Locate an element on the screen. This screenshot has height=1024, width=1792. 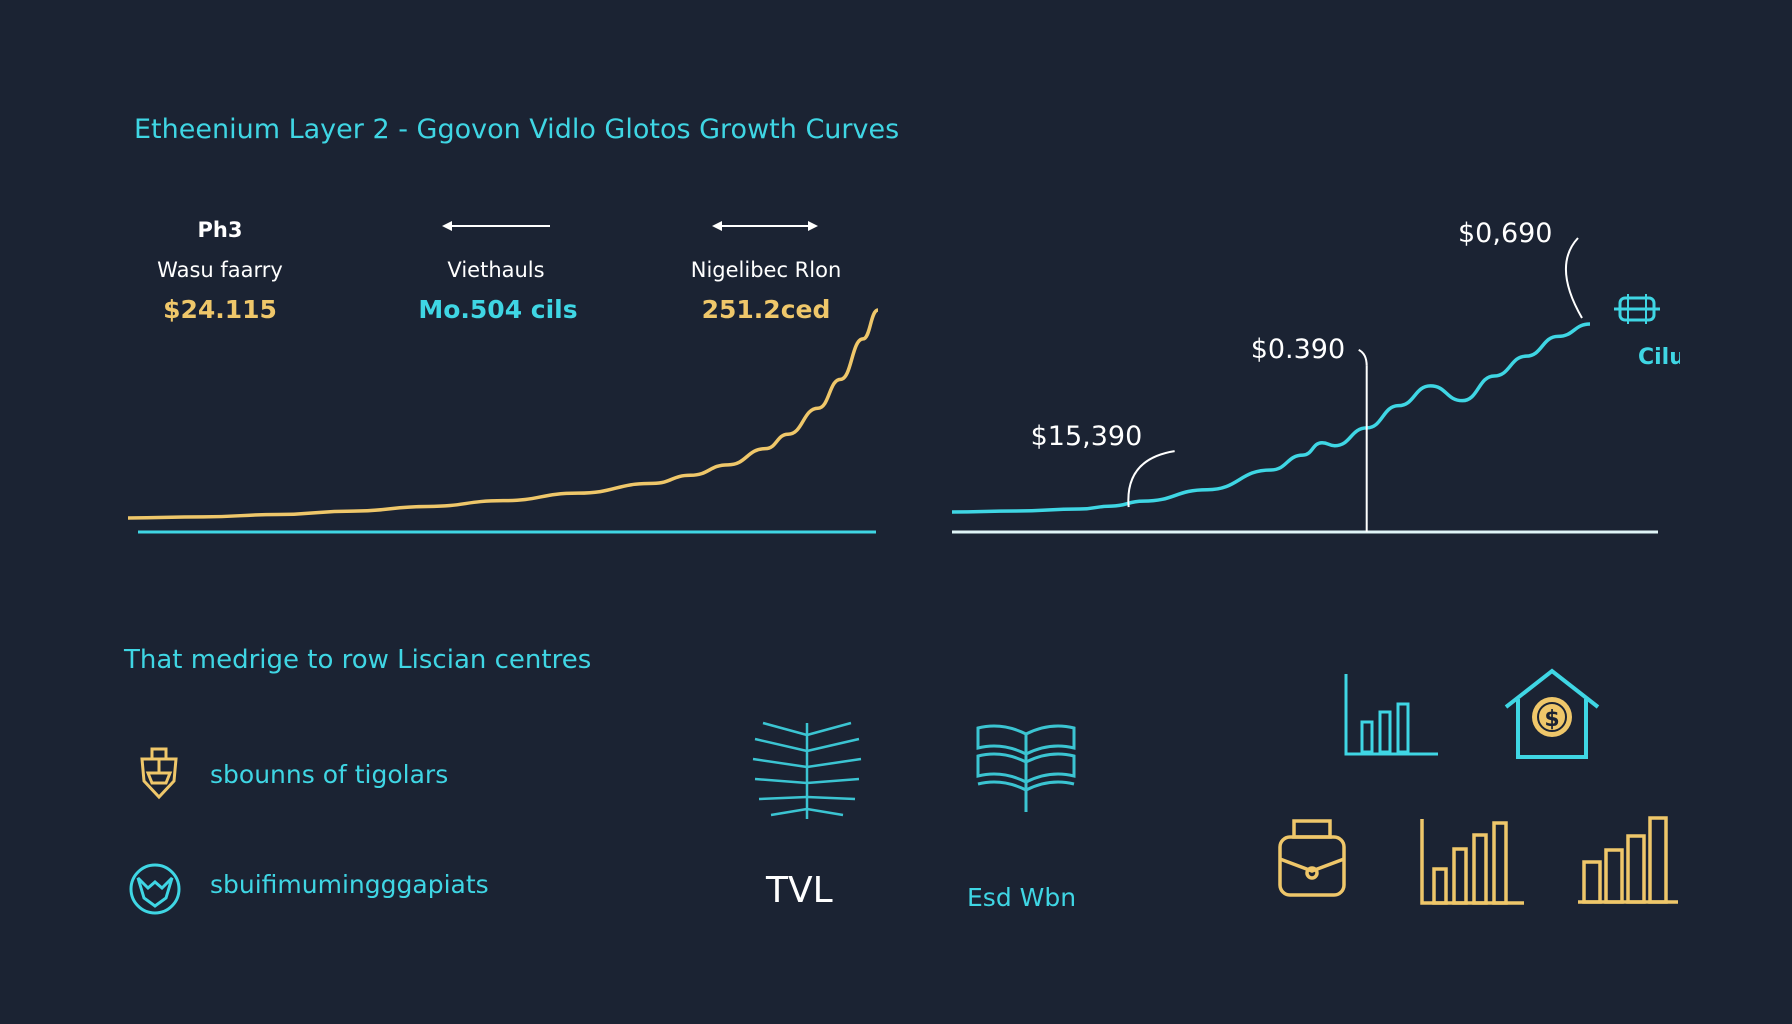
metric-2-label: Viethauls is located at coordinates (496, 270).